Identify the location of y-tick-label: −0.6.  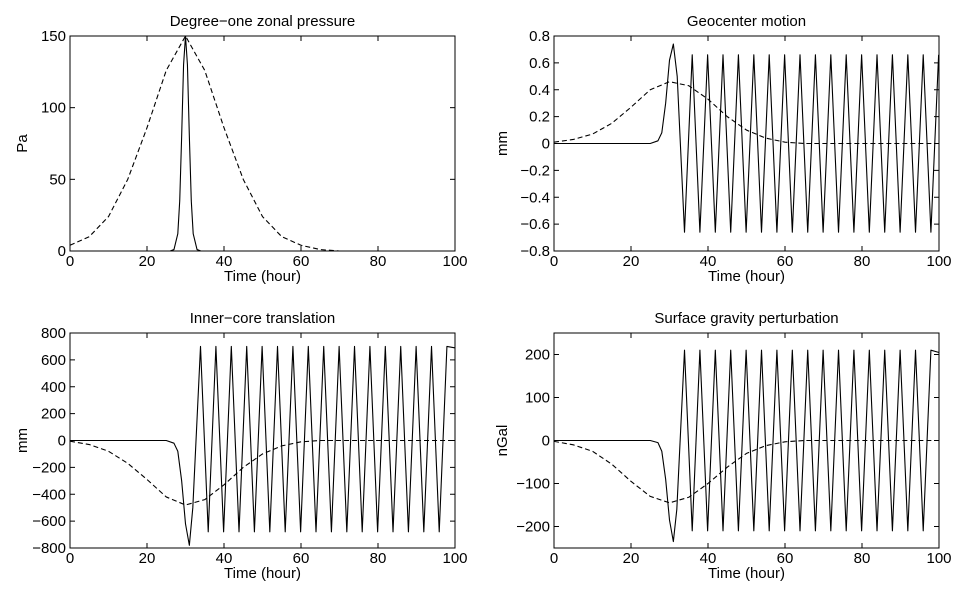
(535, 224).